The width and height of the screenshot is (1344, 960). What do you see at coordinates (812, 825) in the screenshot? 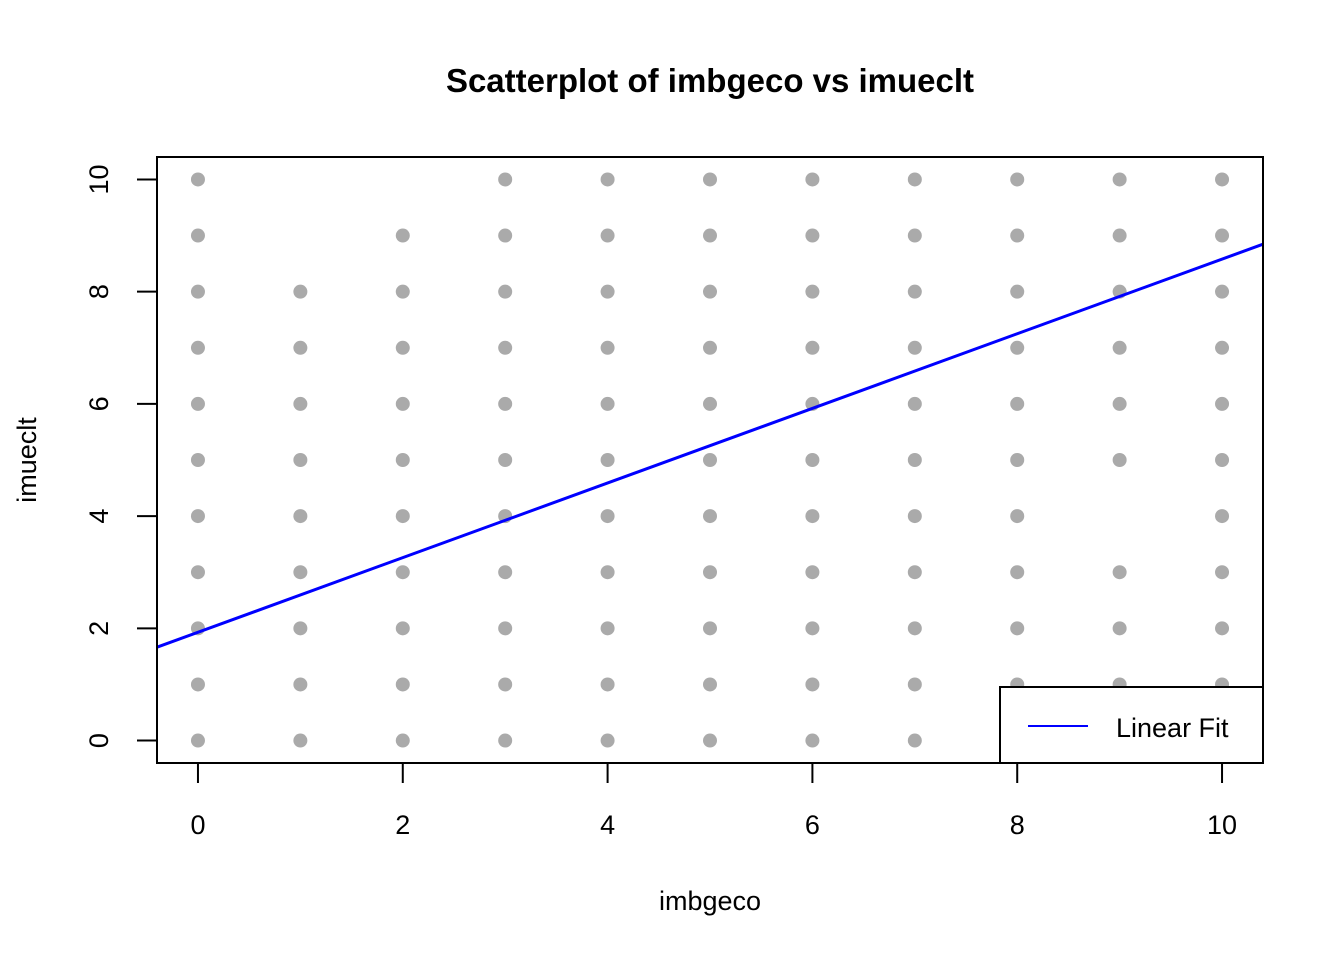
I see `x-tick-label: 6` at bounding box center [812, 825].